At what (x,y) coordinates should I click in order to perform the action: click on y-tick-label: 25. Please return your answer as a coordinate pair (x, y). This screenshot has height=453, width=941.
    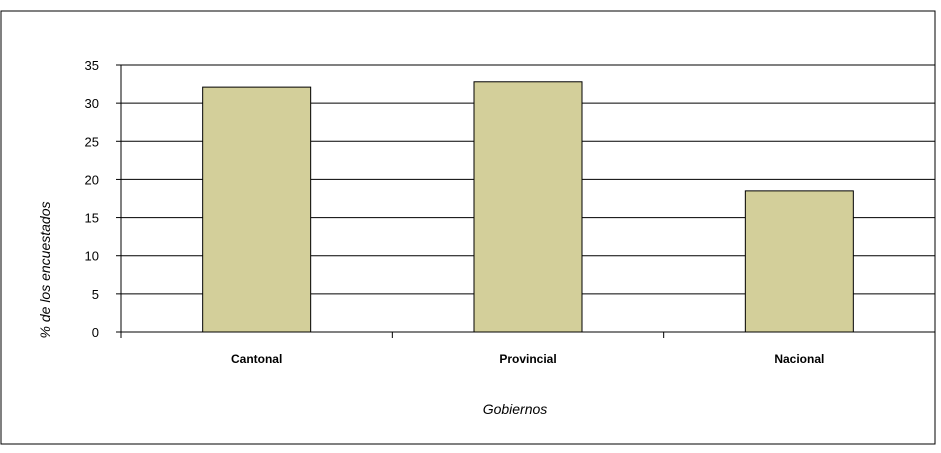
    Looking at the image, I should click on (92, 141).